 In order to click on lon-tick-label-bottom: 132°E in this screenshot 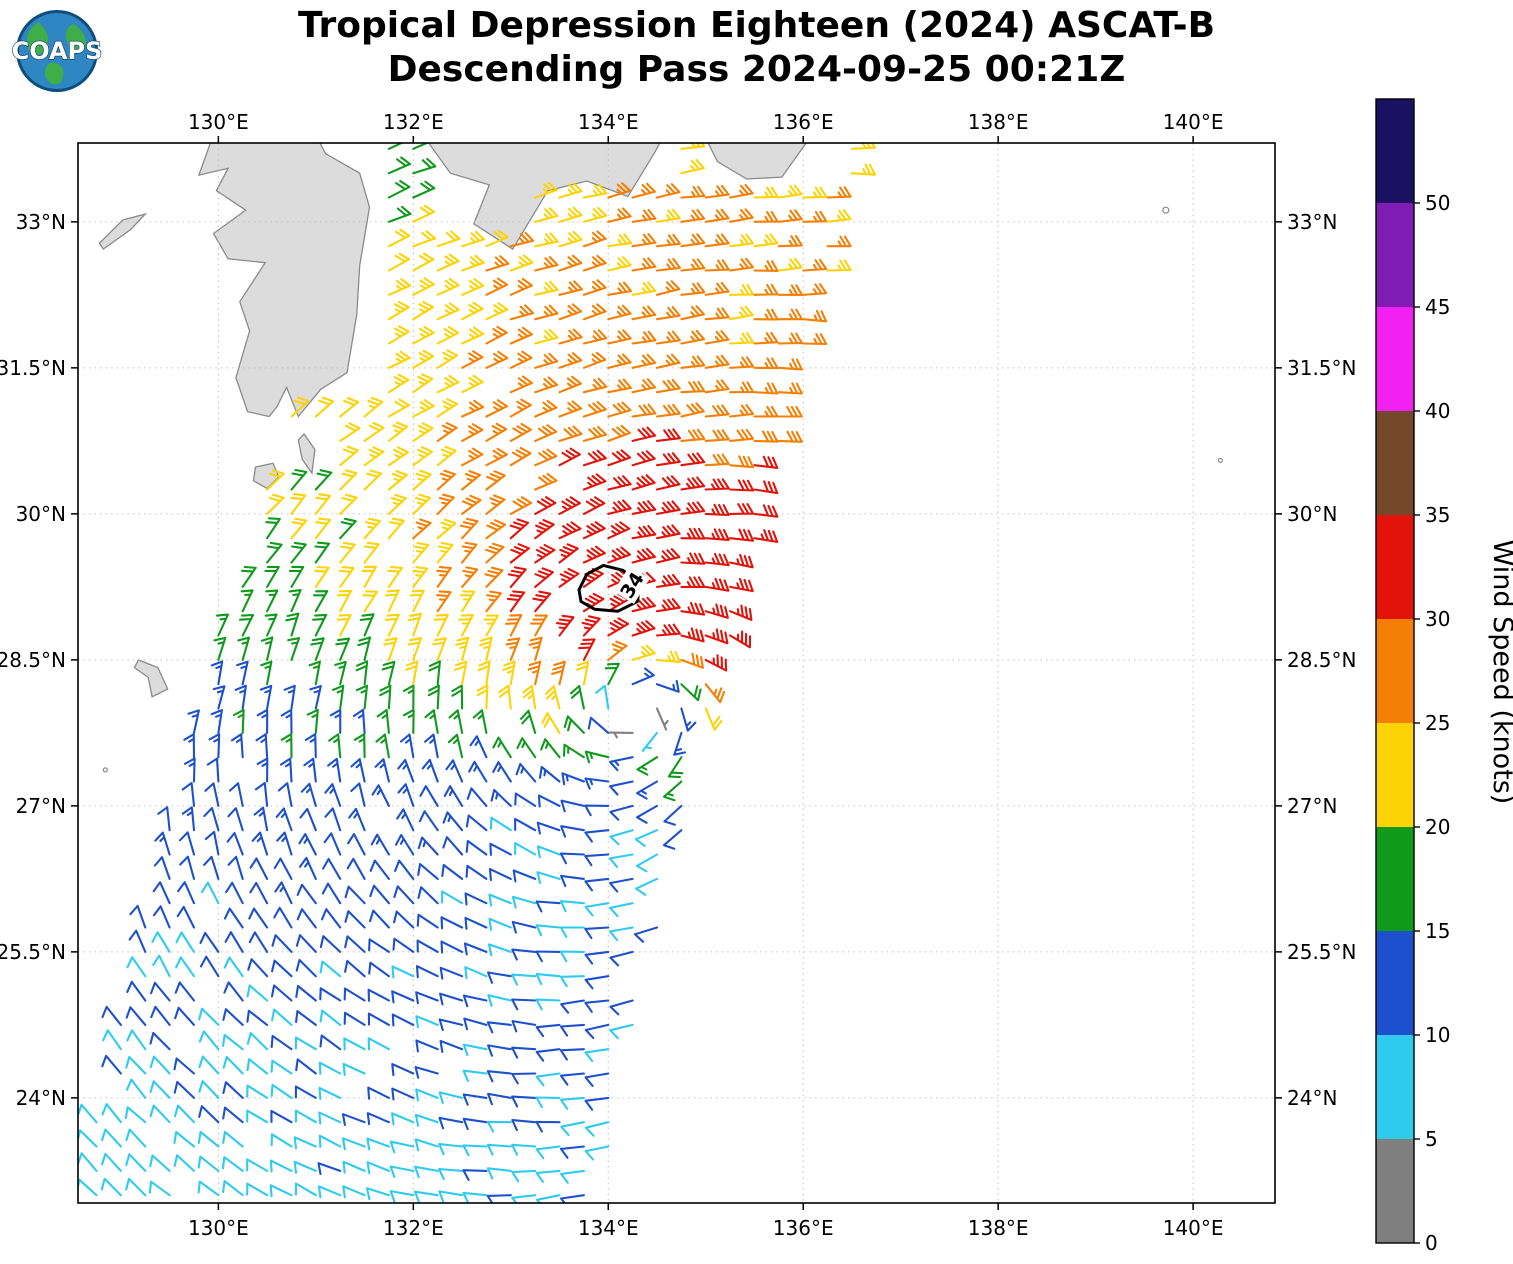, I will do `click(413, 1228)`.